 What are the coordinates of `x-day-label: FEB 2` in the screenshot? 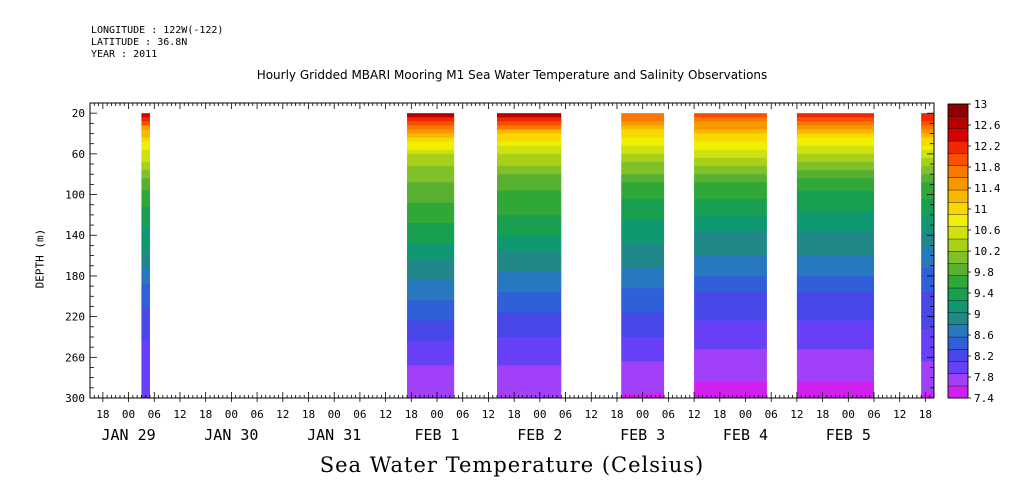 It's located at (539, 435).